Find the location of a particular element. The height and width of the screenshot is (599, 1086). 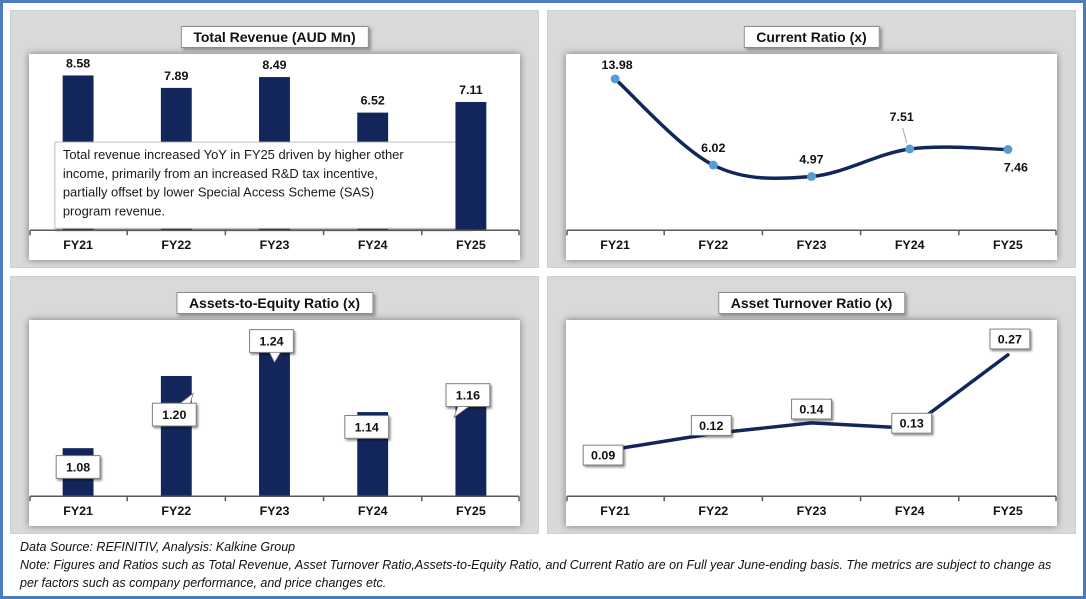

series-line is located at coordinates (811, 402).